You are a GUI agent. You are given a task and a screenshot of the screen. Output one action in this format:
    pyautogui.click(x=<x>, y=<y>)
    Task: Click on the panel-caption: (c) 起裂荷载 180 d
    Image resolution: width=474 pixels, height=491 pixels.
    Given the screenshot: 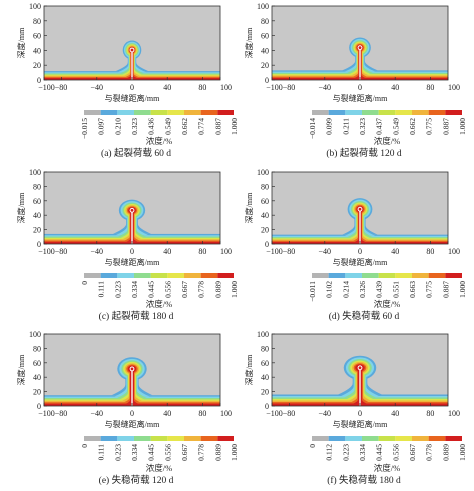 What is the action you would take?
    pyautogui.click(x=136, y=316)
    